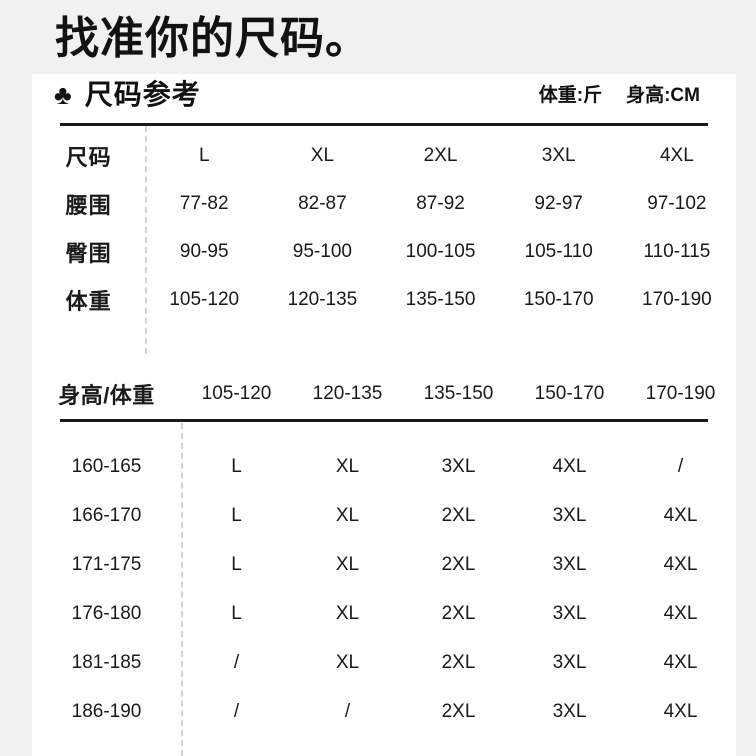  I want to click on table-row: 臀围 90-95 95-100 100-105 105-110 110-115, so click(384, 252).